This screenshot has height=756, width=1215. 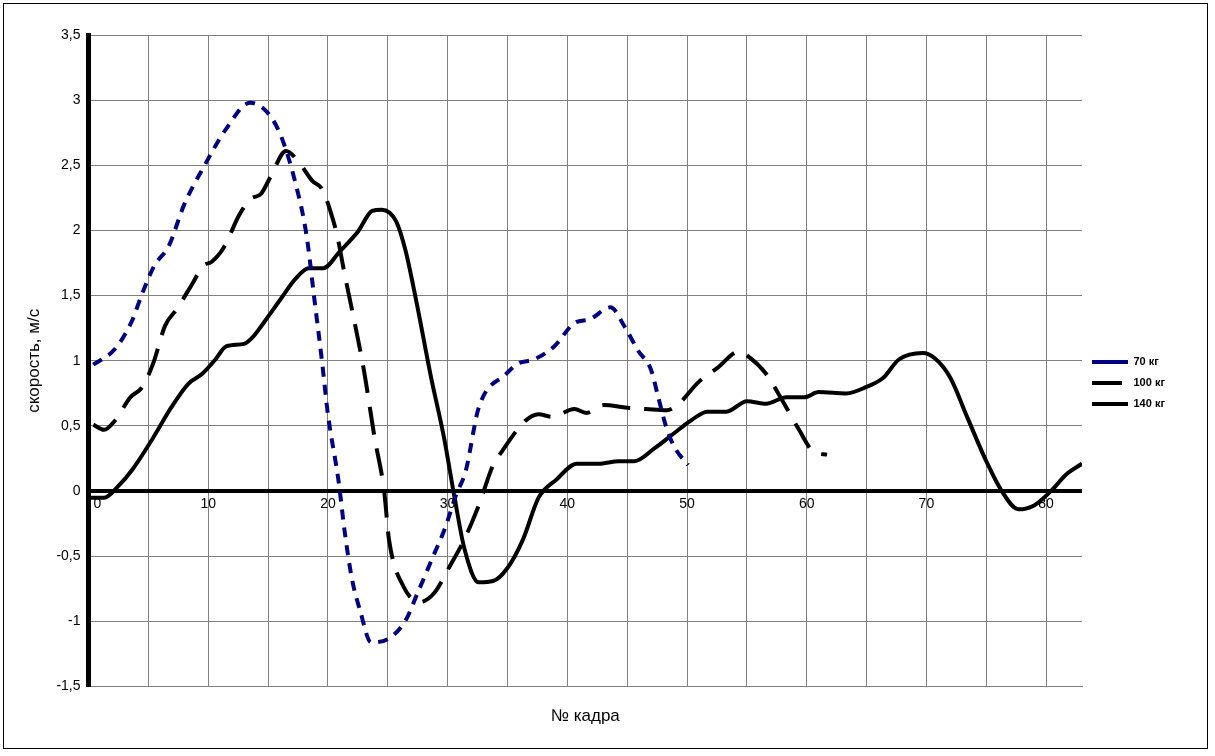 What do you see at coordinates (76, 359) in the screenshot?
I see `y-tick-label: 1` at bounding box center [76, 359].